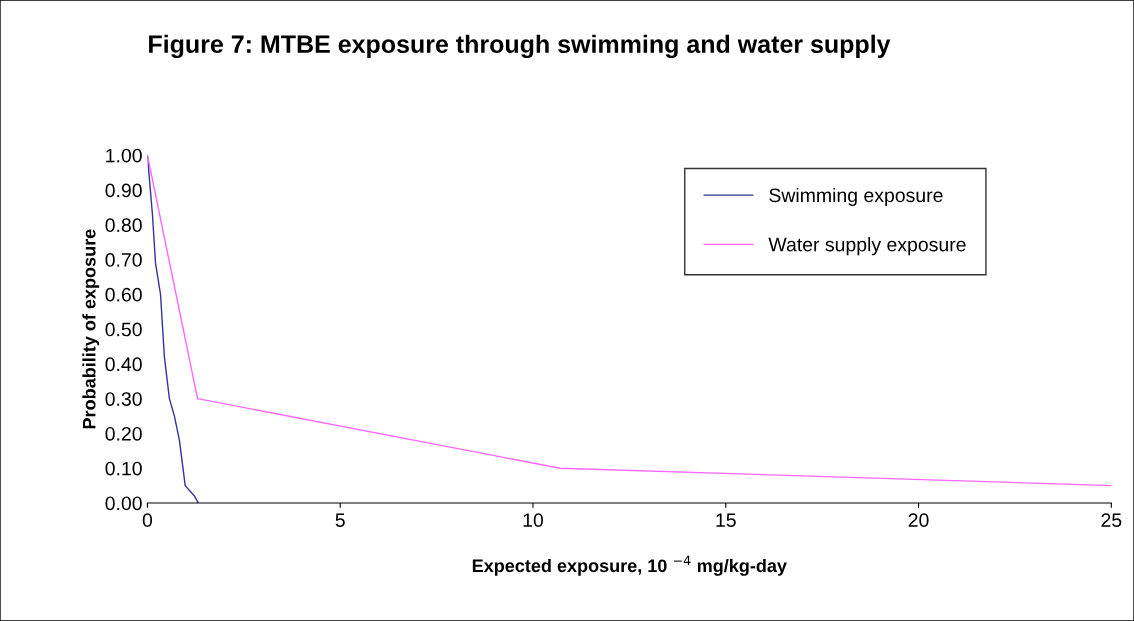 Image resolution: width=1134 pixels, height=621 pixels. Describe the element at coordinates (918, 520) in the screenshot. I see `x-tick-label: 20` at that location.